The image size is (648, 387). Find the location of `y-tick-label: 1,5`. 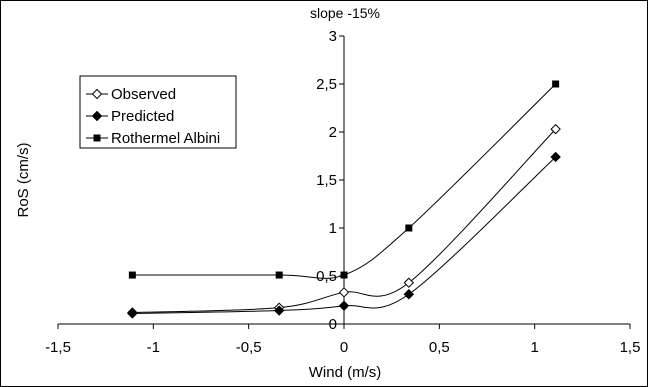

y-tick-label: 1,5 is located at coordinates (326, 180).